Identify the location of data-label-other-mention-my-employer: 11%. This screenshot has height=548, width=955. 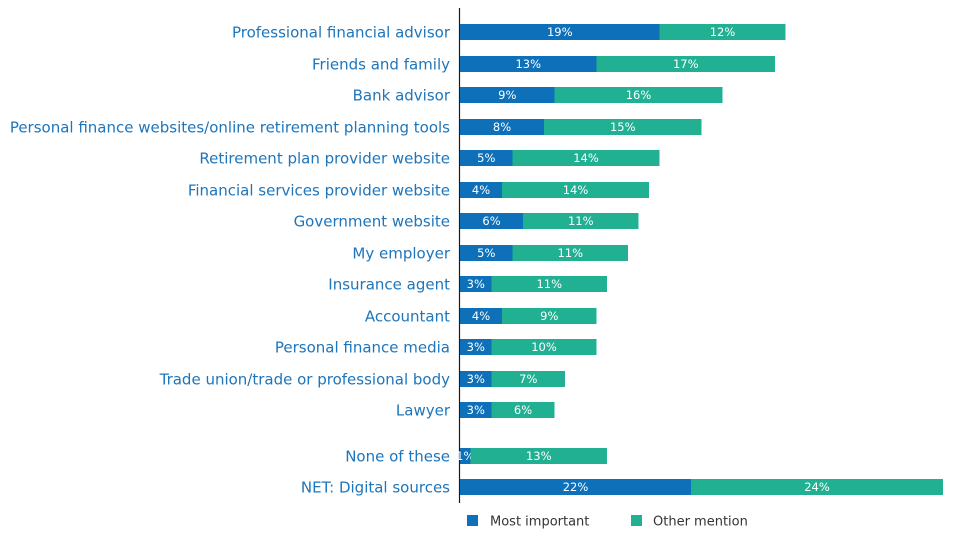
(570, 253).